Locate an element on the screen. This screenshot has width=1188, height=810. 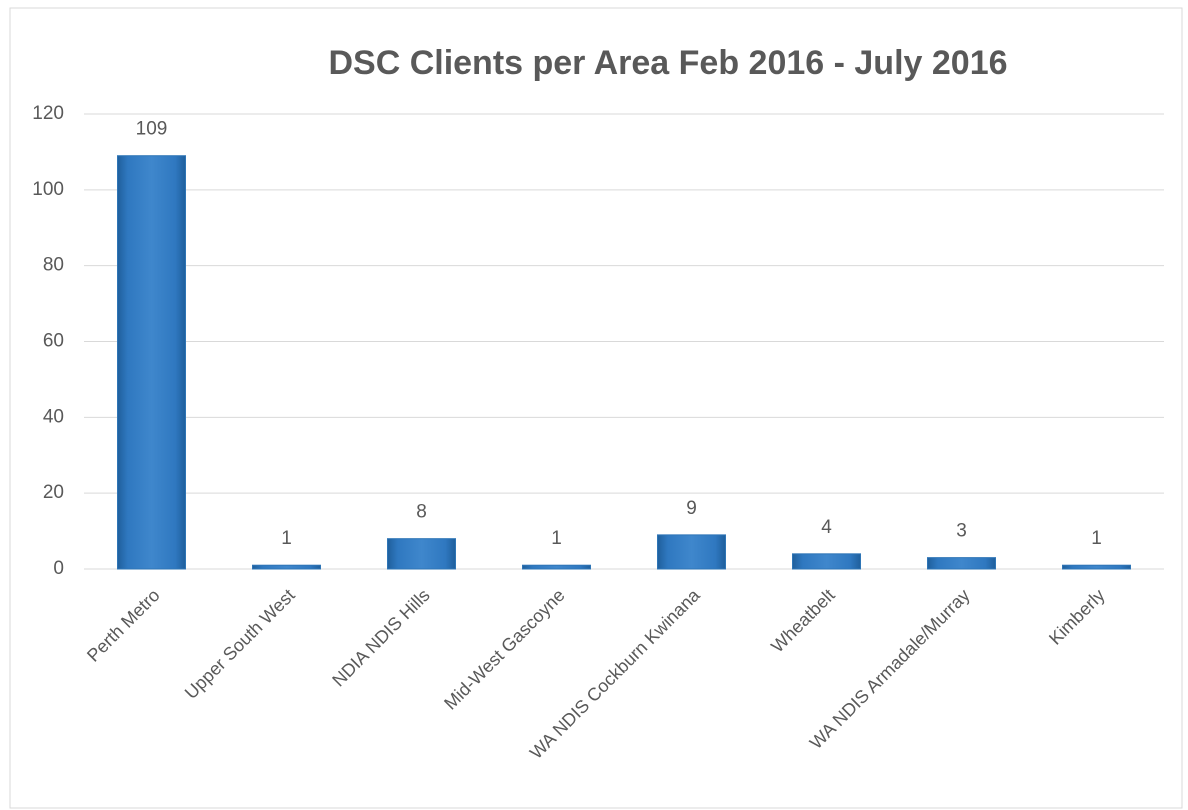
value-label: 8 is located at coordinates (421, 512).